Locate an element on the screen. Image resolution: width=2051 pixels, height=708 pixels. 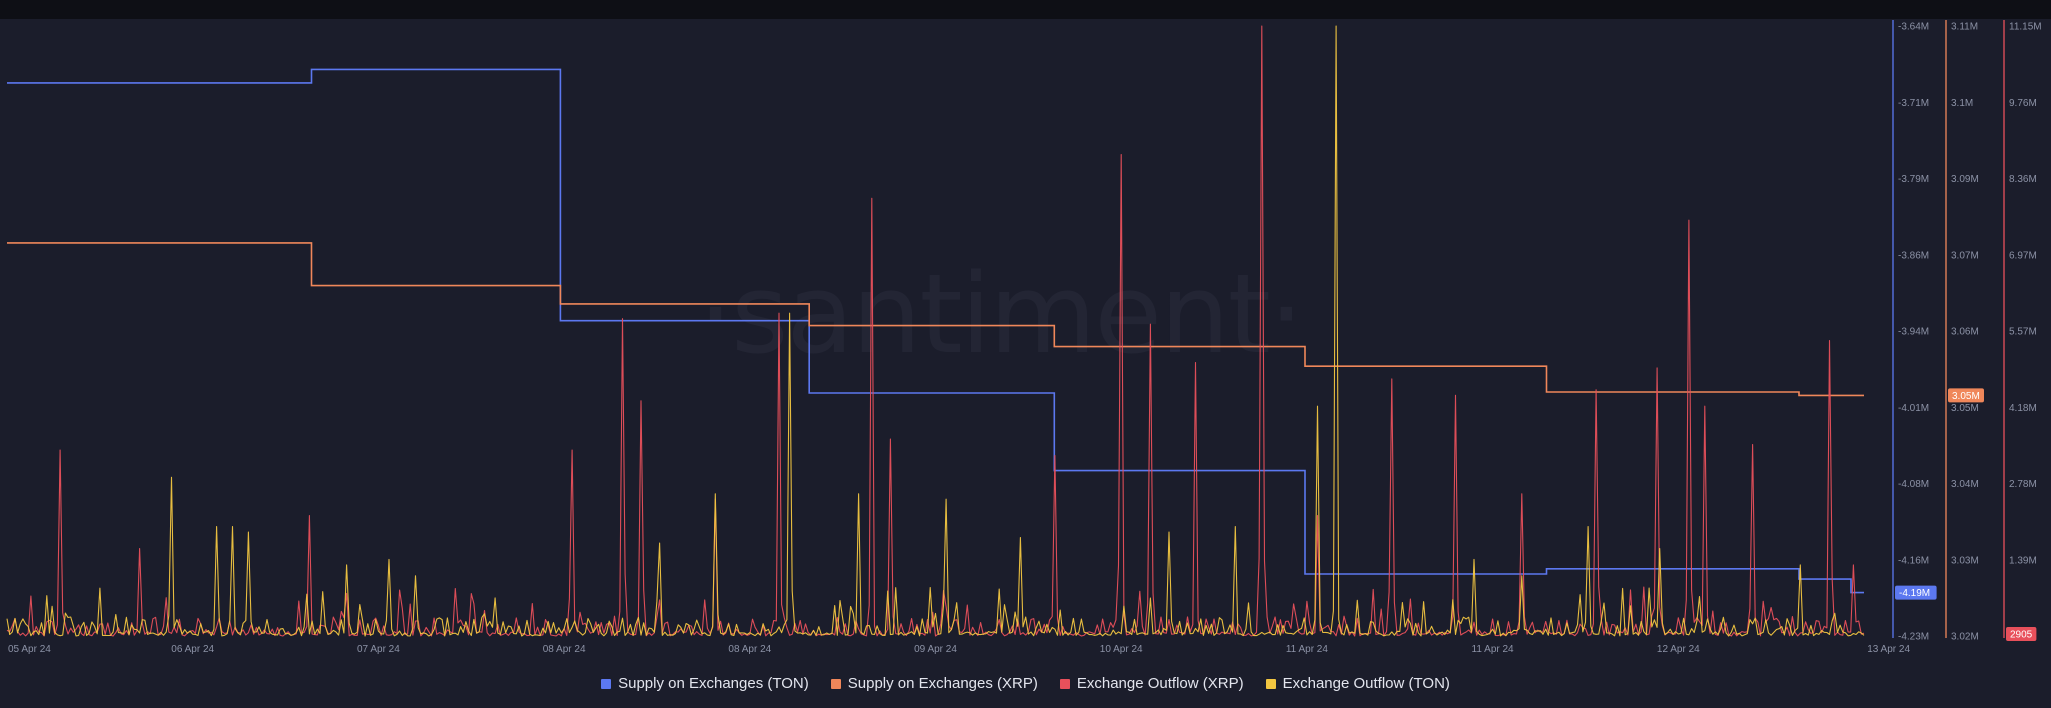
axis-outflow-tick: 5.57M is located at coordinates (2023, 332).